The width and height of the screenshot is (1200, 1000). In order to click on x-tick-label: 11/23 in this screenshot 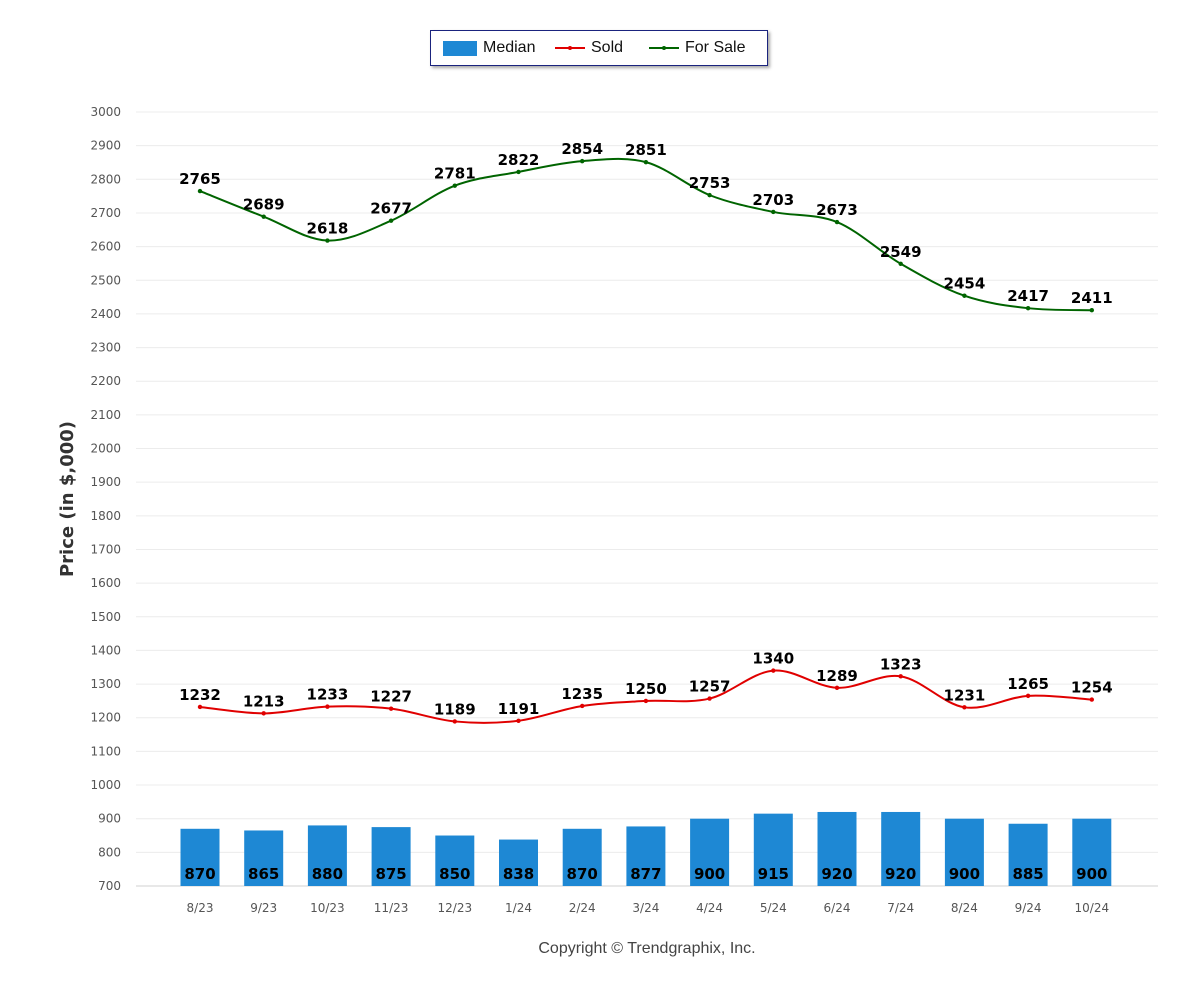, I will do `click(391, 908)`.